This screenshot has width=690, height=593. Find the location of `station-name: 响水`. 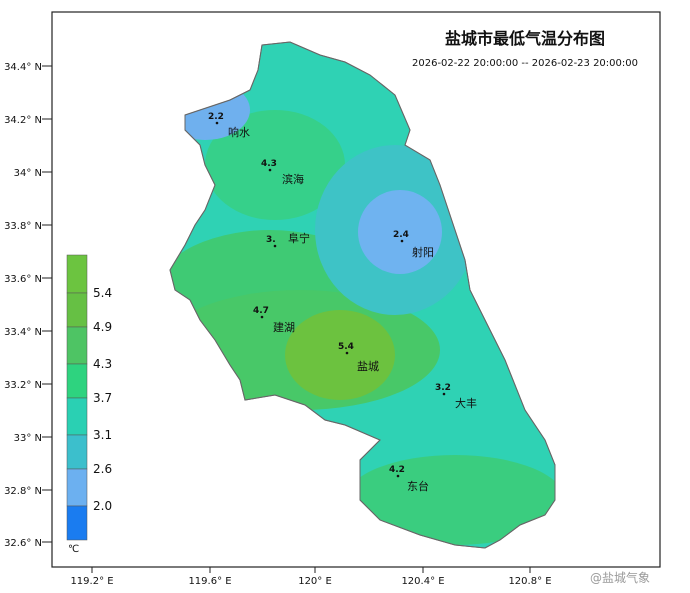

station-name: 响水 is located at coordinates (239, 132).